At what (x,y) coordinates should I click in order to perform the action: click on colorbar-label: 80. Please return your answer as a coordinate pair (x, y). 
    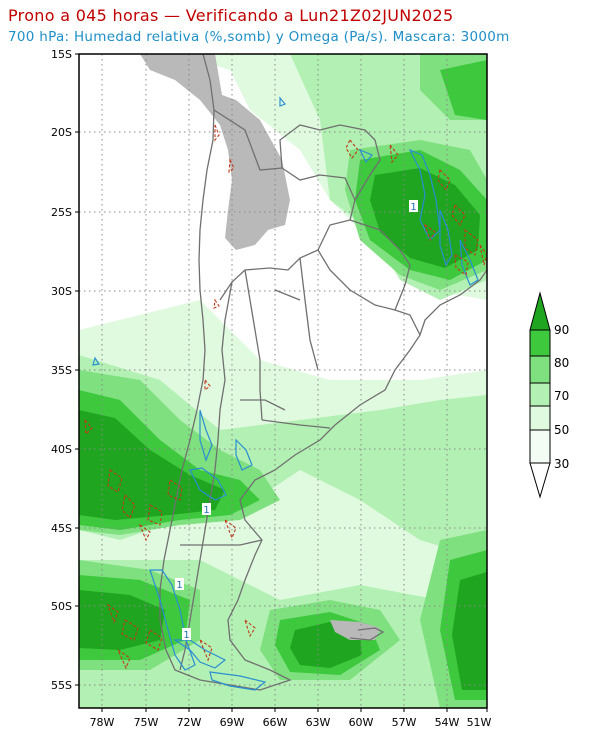
    Looking at the image, I should click on (561, 363).